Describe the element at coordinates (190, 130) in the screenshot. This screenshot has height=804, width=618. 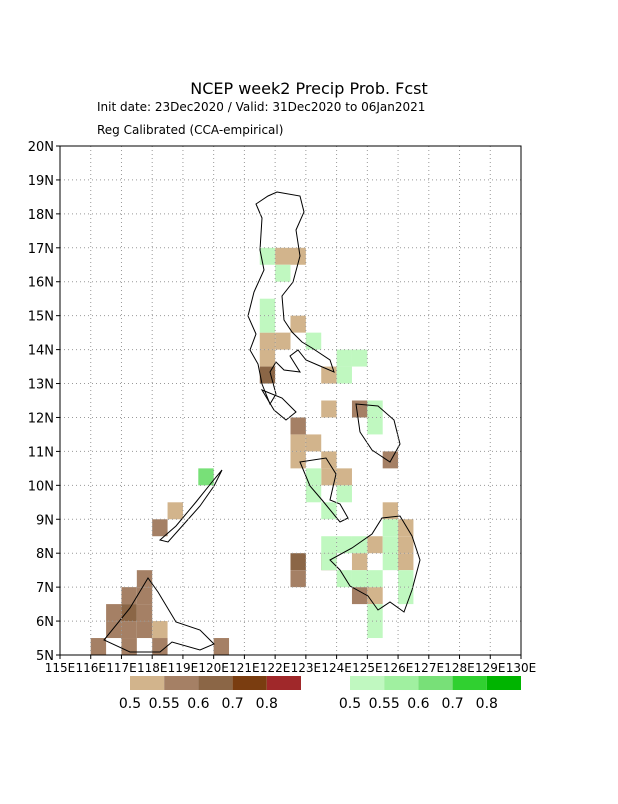
I see `method: Reg Calibrated (CCA-empirical)` at that location.